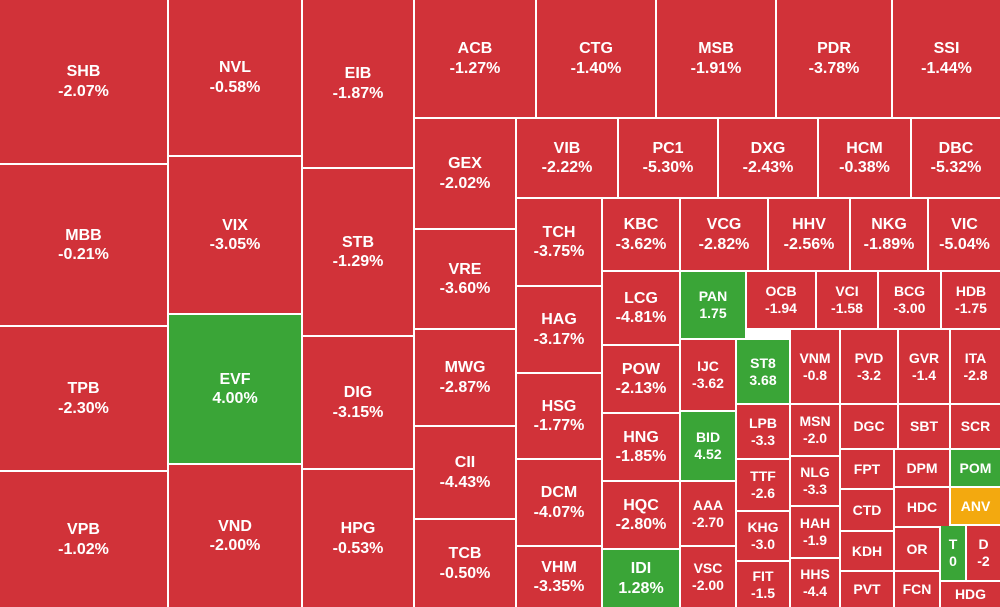 This screenshot has width=1000, height=607. I want to click on stock-tile: VCG -2.82%, so click(724, 234).